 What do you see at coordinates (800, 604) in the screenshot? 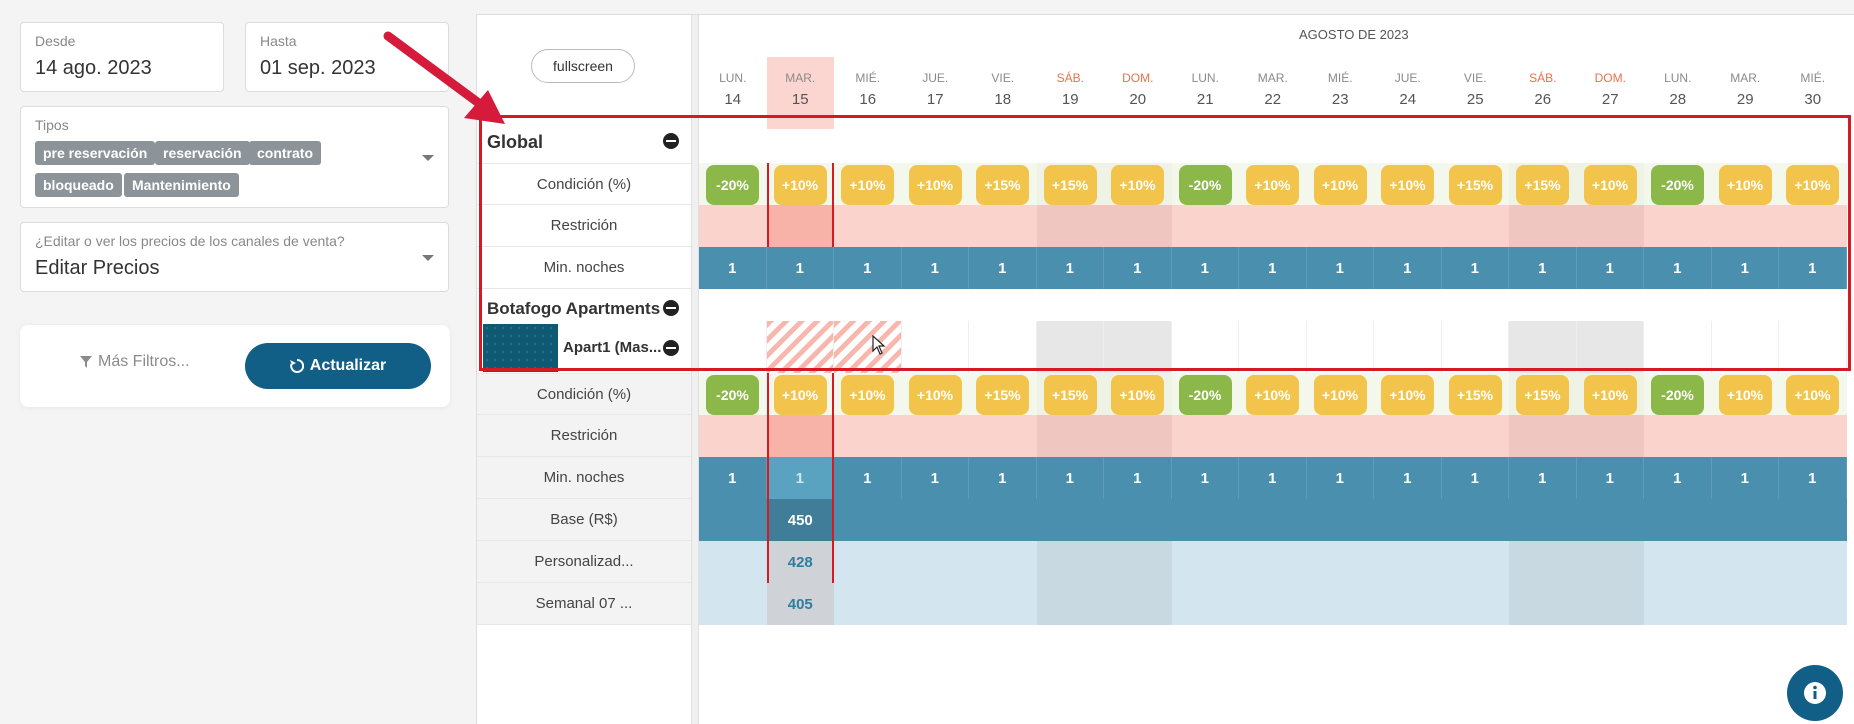
I see `weekly-price-cell: 405` at bounding box center [800, 604].